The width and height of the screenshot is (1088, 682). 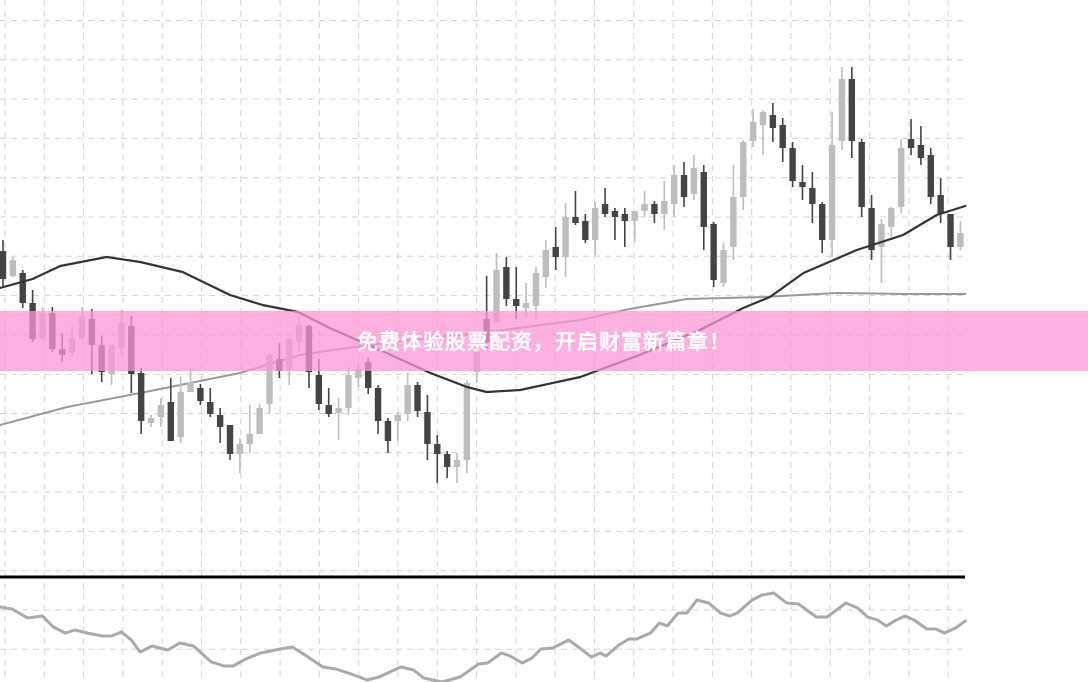 I want to click on oscillator-panel, so click(x=483, y=636).